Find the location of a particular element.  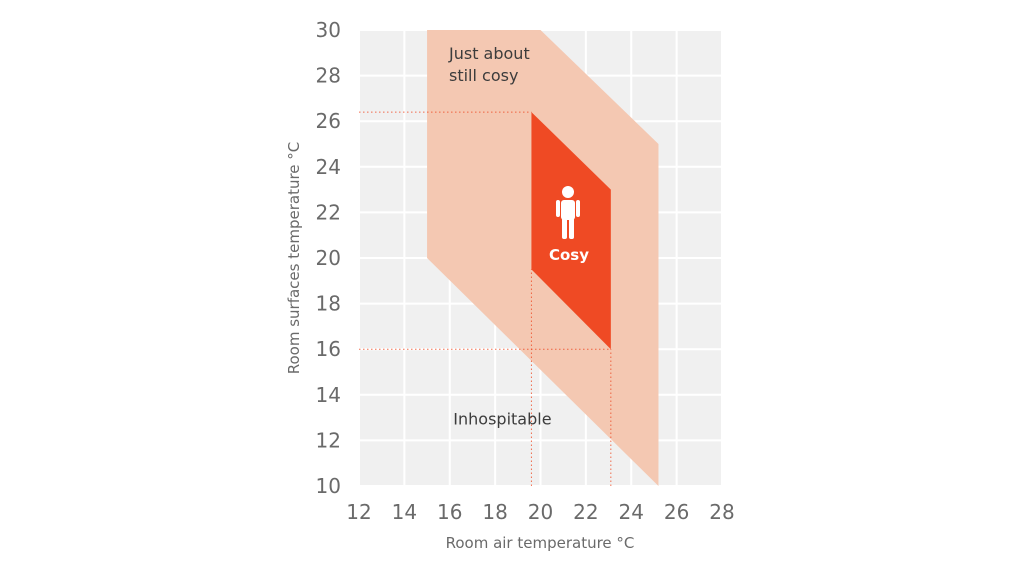

x-tick-label: 14 is located at coordinates (404, 512).